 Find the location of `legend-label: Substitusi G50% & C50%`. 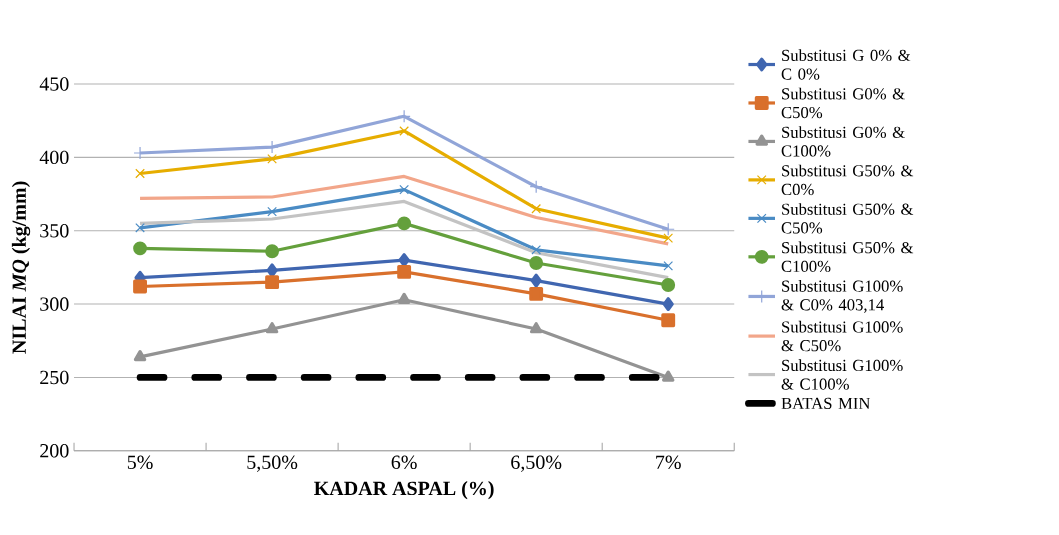

legend-label: Substitusi G50% & C50% is located at coordinates (847, 218).